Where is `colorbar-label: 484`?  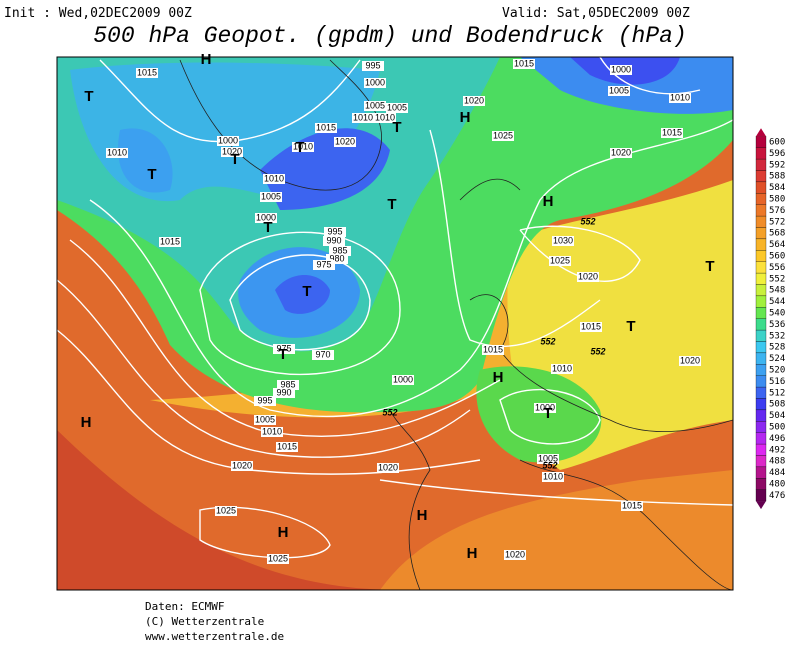
colorbar-label: 484 is located at coordinates (777, 473).